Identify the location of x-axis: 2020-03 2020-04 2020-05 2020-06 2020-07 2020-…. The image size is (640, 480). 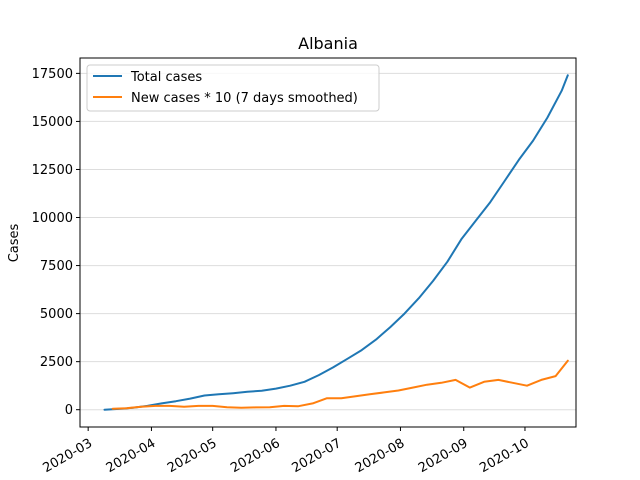
(286, 451).